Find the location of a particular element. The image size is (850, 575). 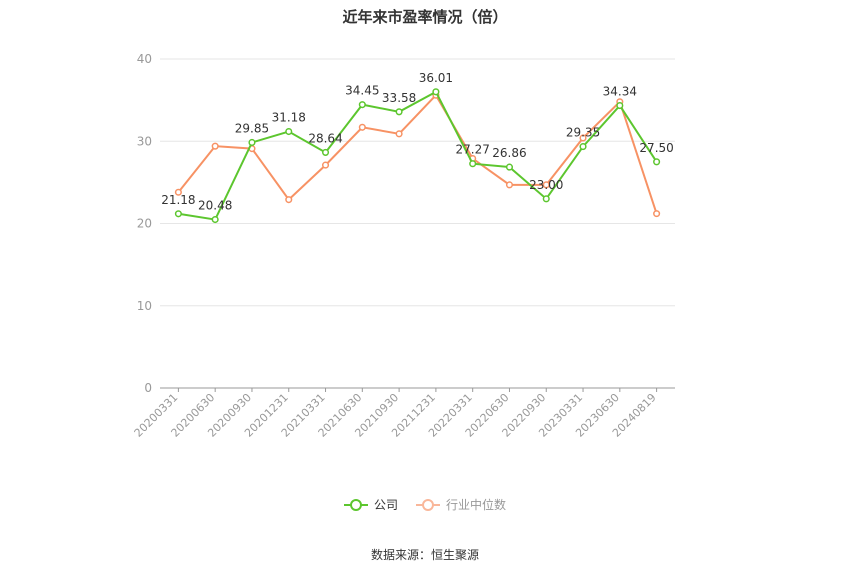

series-line-industry-median is located at coordinates (417, 153).